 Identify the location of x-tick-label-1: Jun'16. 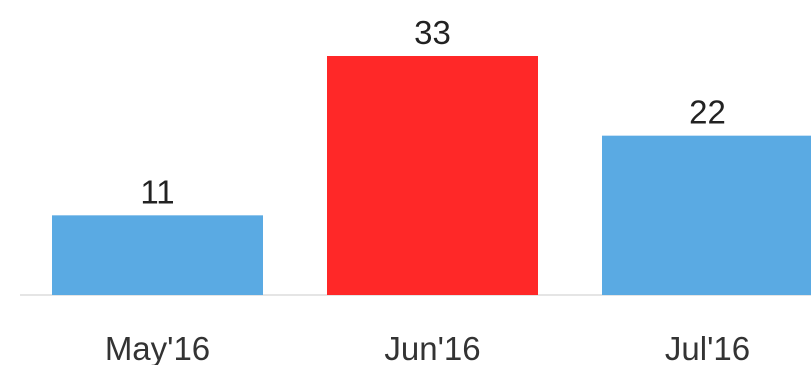
(432, 347).